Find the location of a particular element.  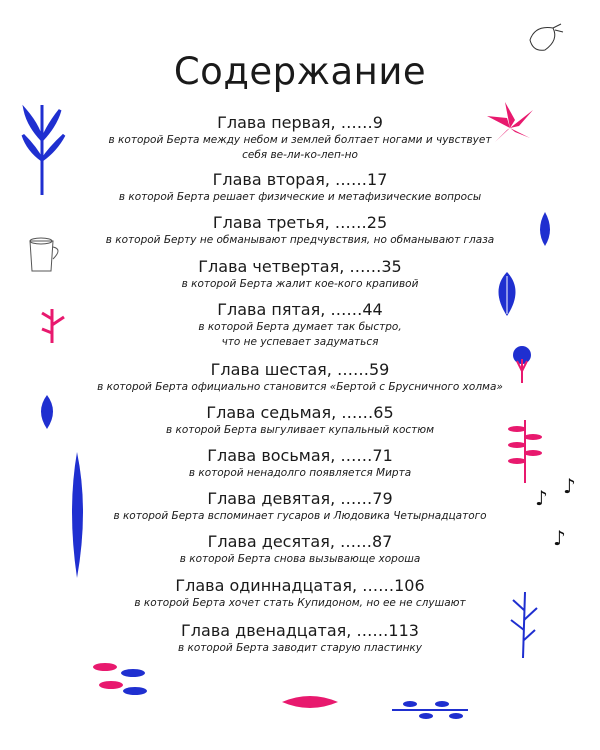

chapter-subtitle: в которой Берта снова вызывающе хороша is located at coordinates (300, 559).